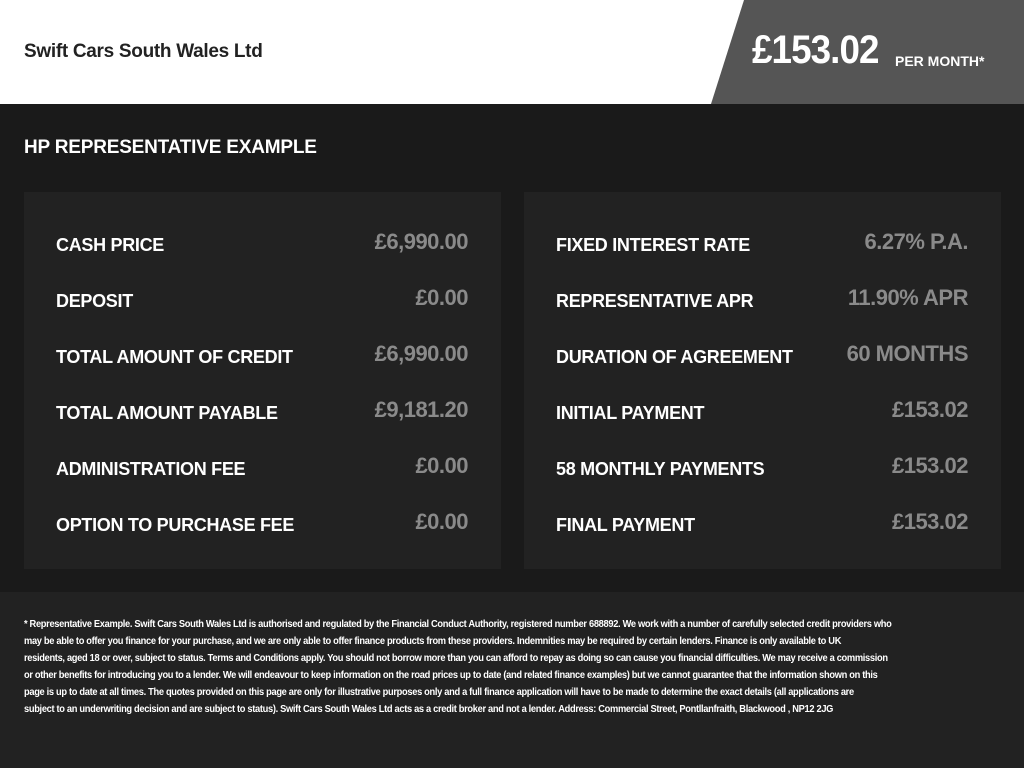 Image resolution: width=1024 pixels, height=768 pixels. Describe the element at coordinates (762, 412) in the screenshot. I see `finance-row: INITIAL PAYMENT £153.02` at that location.